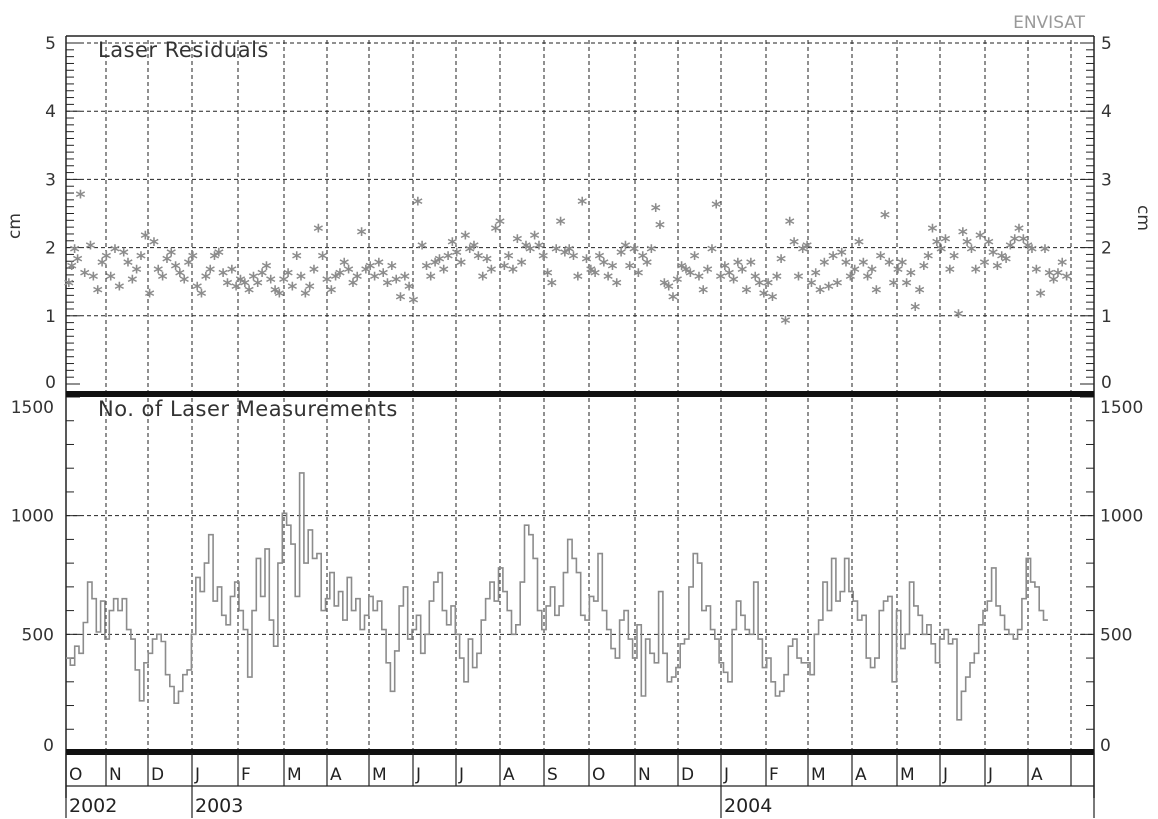 The image size is (1158, 819). I want to click on month-label: A, so click(1037, 775).